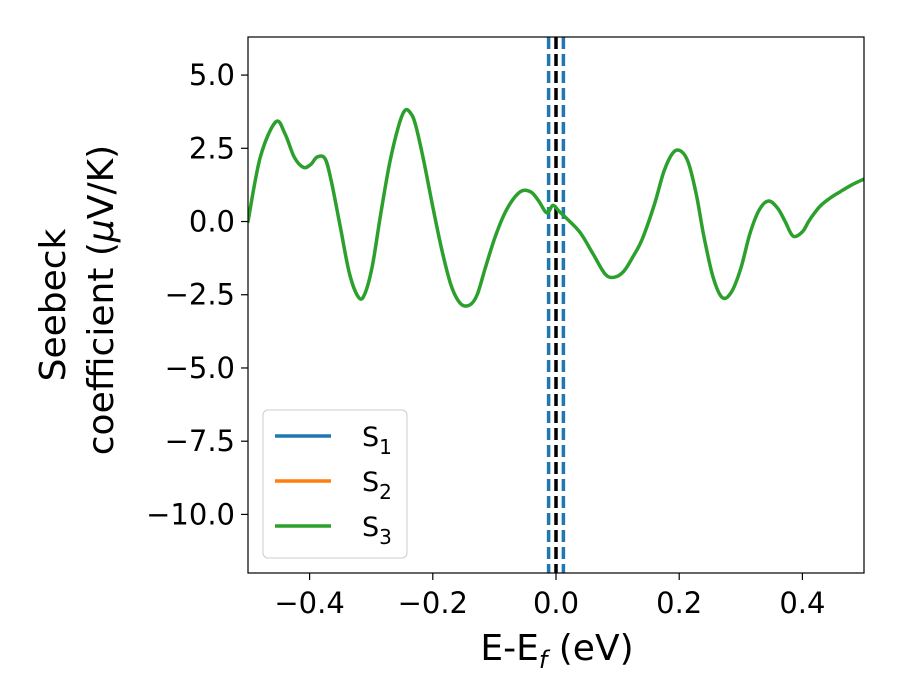  Describe the element at coordinates (309, 603) in the screenshot. I see `x-tick-label-0: −0.4` at that location.